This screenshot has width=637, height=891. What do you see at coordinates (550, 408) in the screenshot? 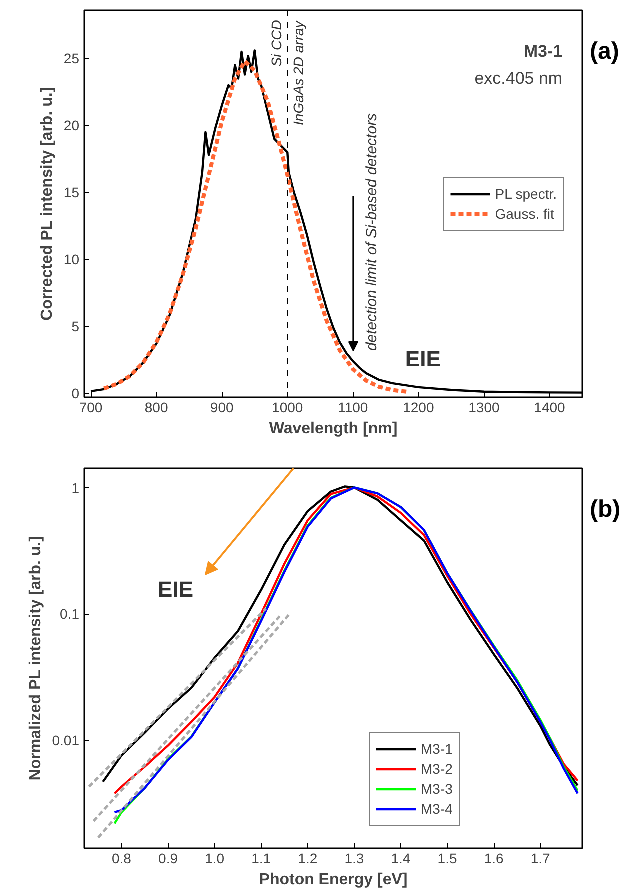
I see `x-tick-label: 1400` at bounding box center [550, 408].